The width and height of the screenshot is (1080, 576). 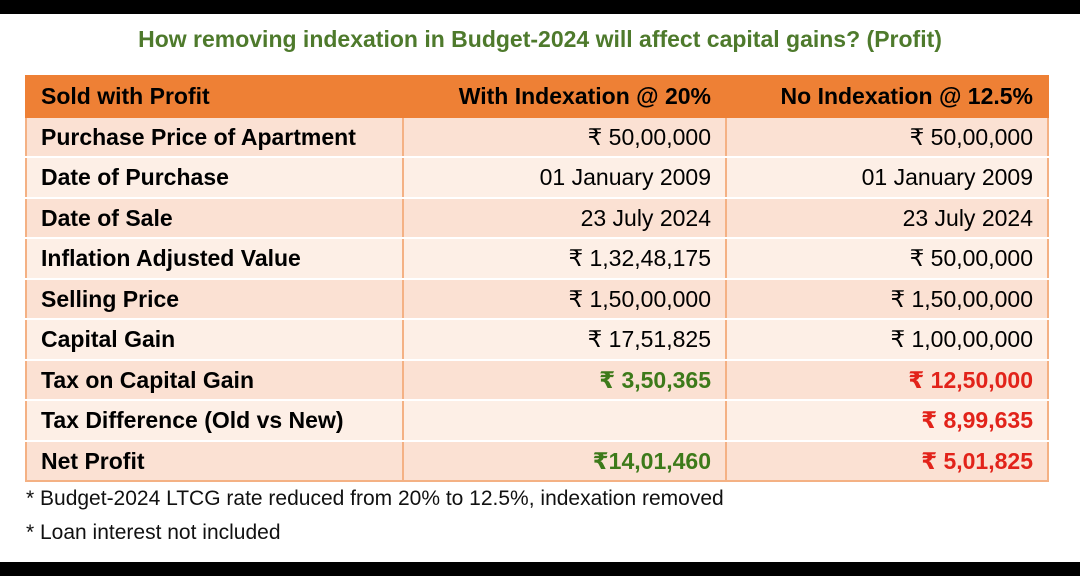 What do you see at coordinates (564, 136) in the screenshot?
I see `with-indexation-cell: ₹ 50,00,000` at bounding box center [564, 136].